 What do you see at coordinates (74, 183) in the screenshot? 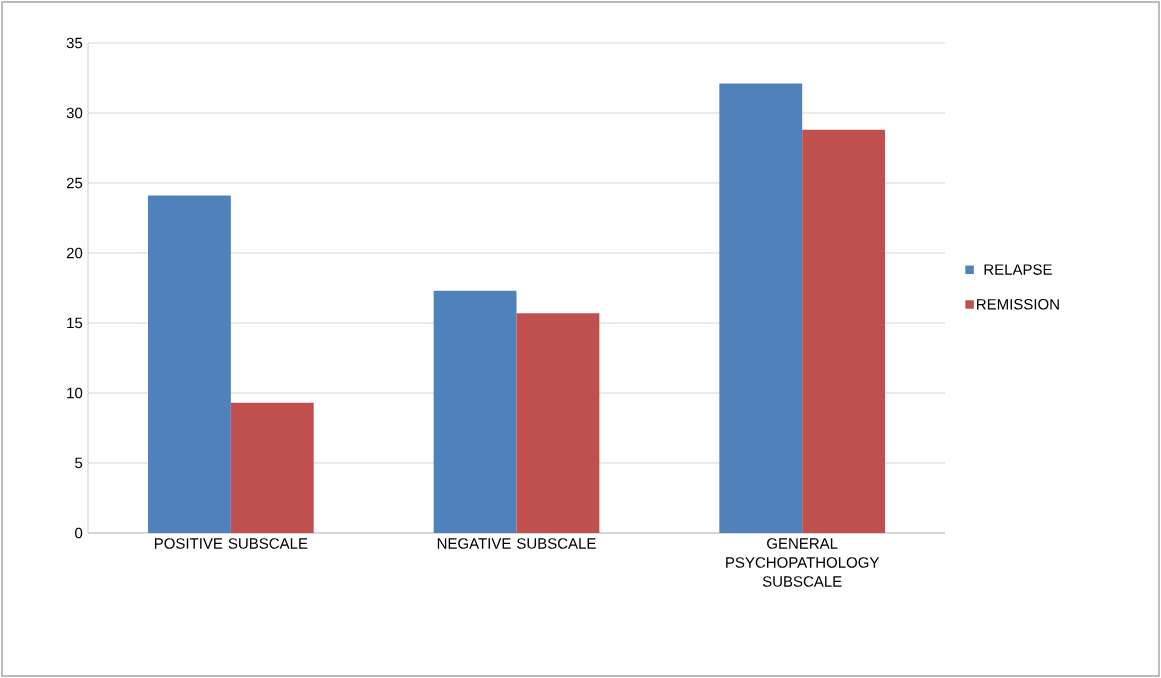
I see `y-tick-label: 25` at bounding box center [74, 183].